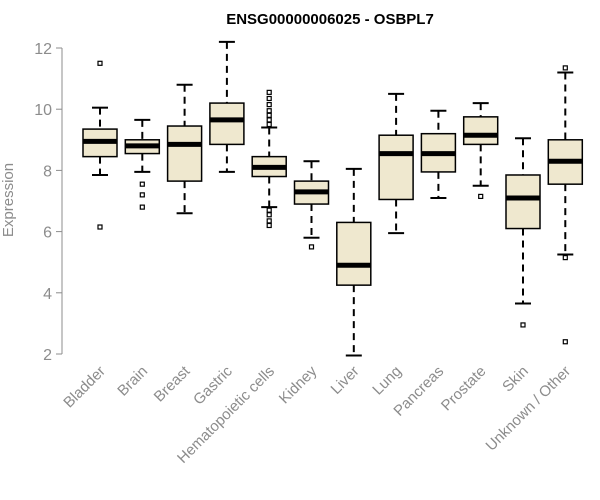  Describe the element at coordinates (515, 379) in the screenshot. I see `x-tick-label: Skin` at that location.